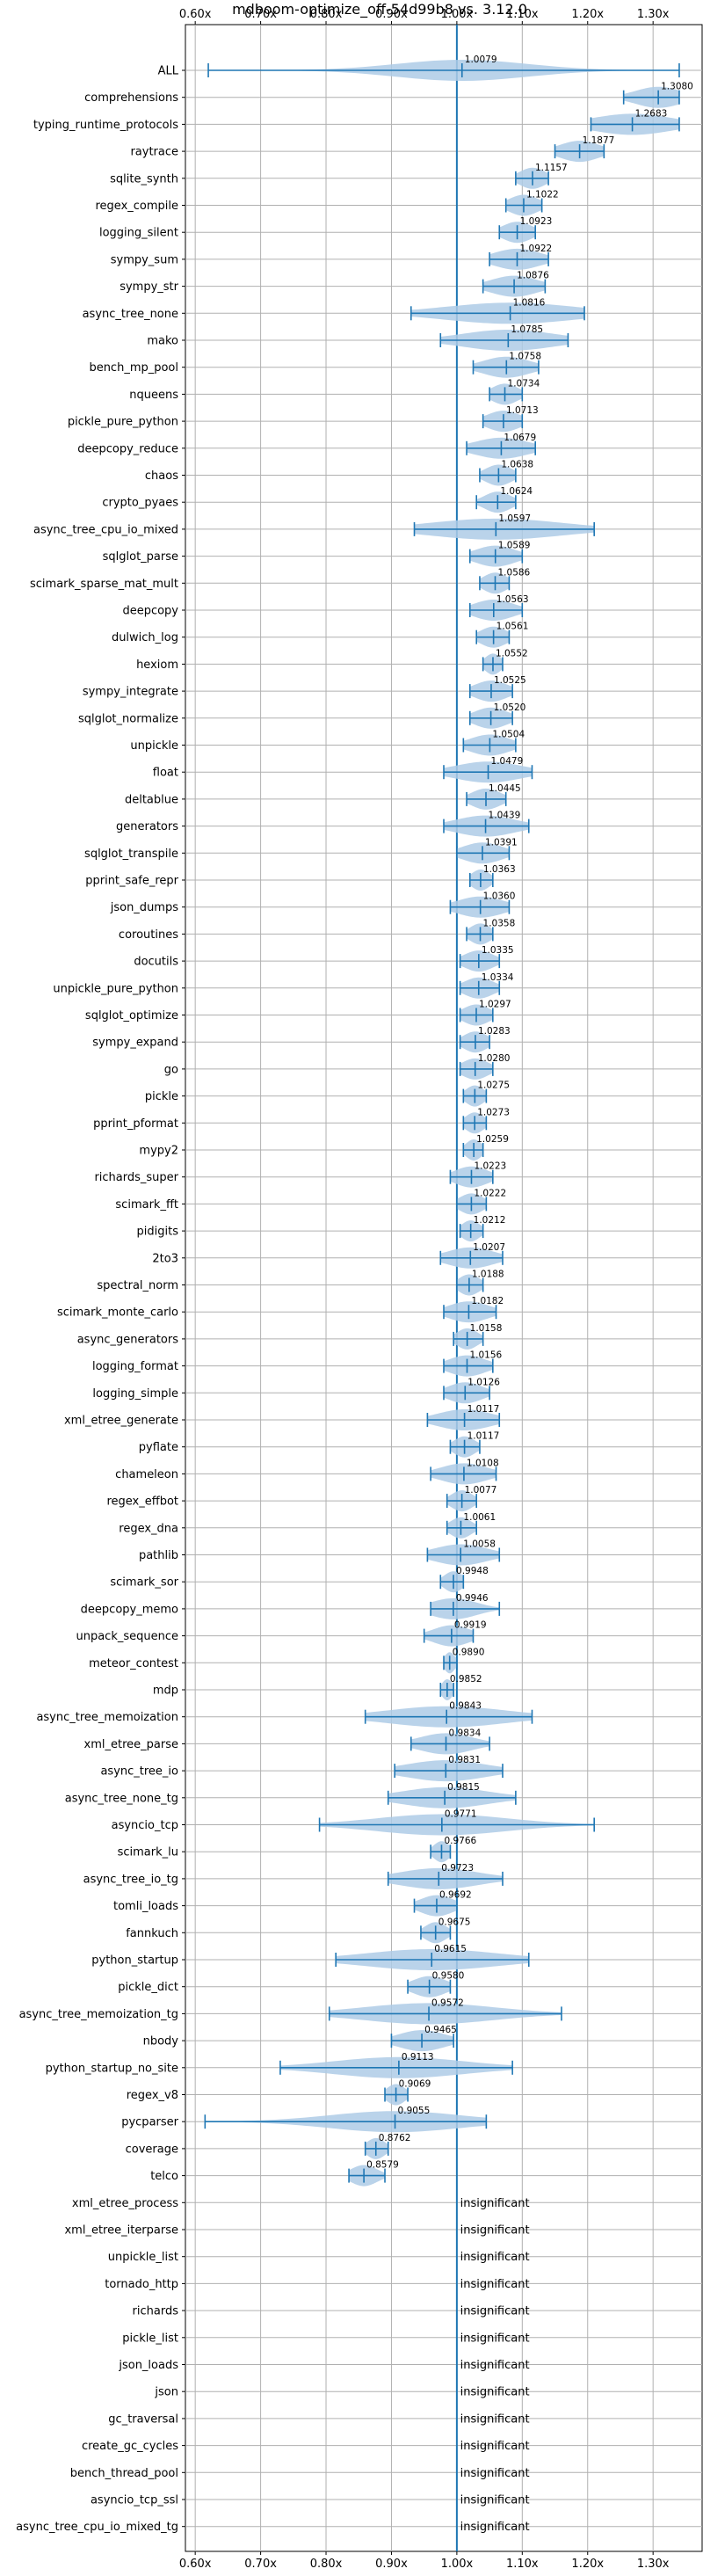 The height and width of the screenshot is (2576, 703). Describe the element at coordinates (497, 688) in the screenshot. I see `violin-group: 1.0525` at that location.